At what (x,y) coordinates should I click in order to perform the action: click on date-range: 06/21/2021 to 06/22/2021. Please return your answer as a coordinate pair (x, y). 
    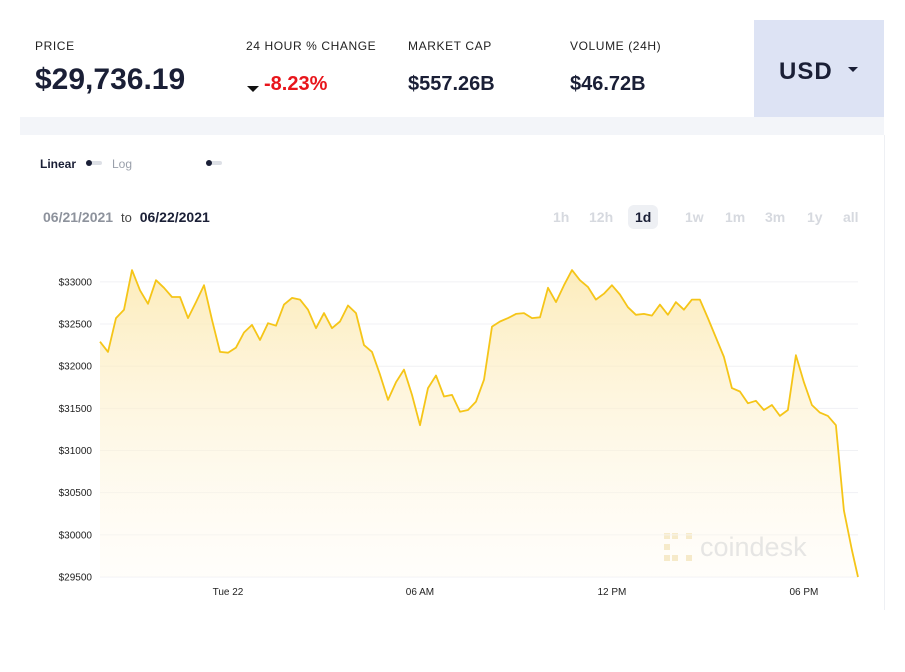
    Looking at the image, I should click on (126, 217).